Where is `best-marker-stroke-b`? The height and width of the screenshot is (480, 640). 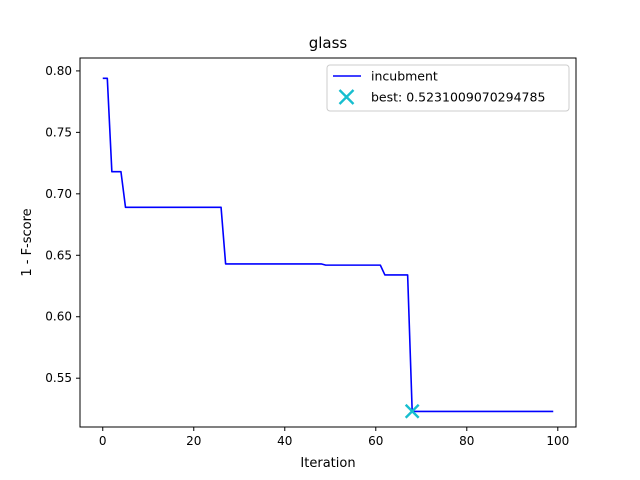
best-marker-stroke-b is located at coordinates (412, 411).